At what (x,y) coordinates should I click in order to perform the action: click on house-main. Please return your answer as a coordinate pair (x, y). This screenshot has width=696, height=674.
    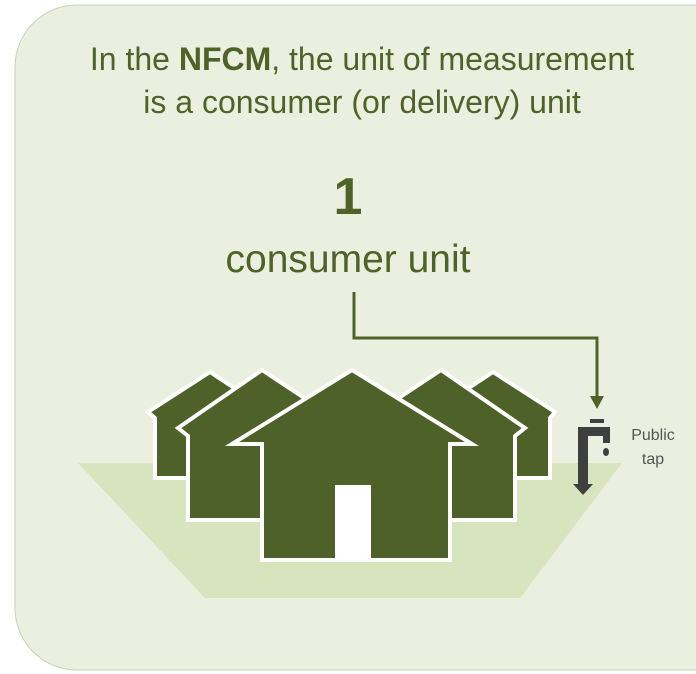
    Looking at the image, I should click on (352, 464).